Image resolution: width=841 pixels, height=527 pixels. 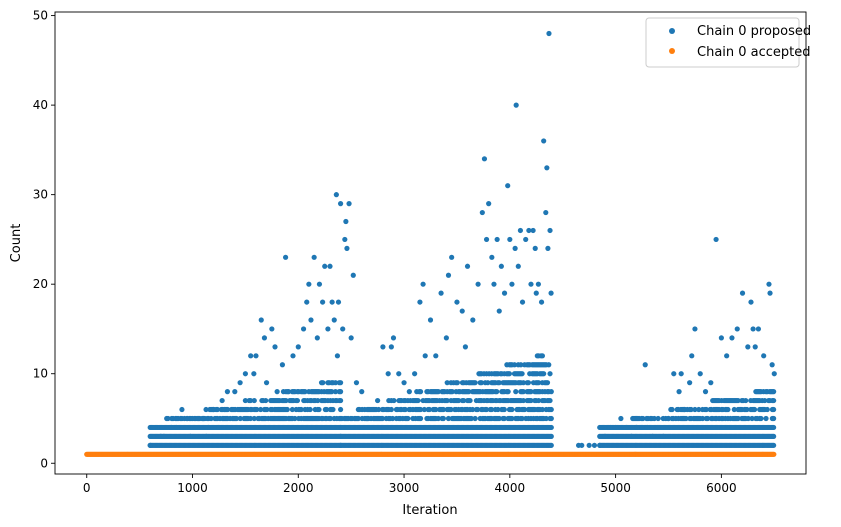 What do you see at coordinates (404, 488) in the screenshot?
I see `x-tick-label: 3000` at bounding box center [404, 488].